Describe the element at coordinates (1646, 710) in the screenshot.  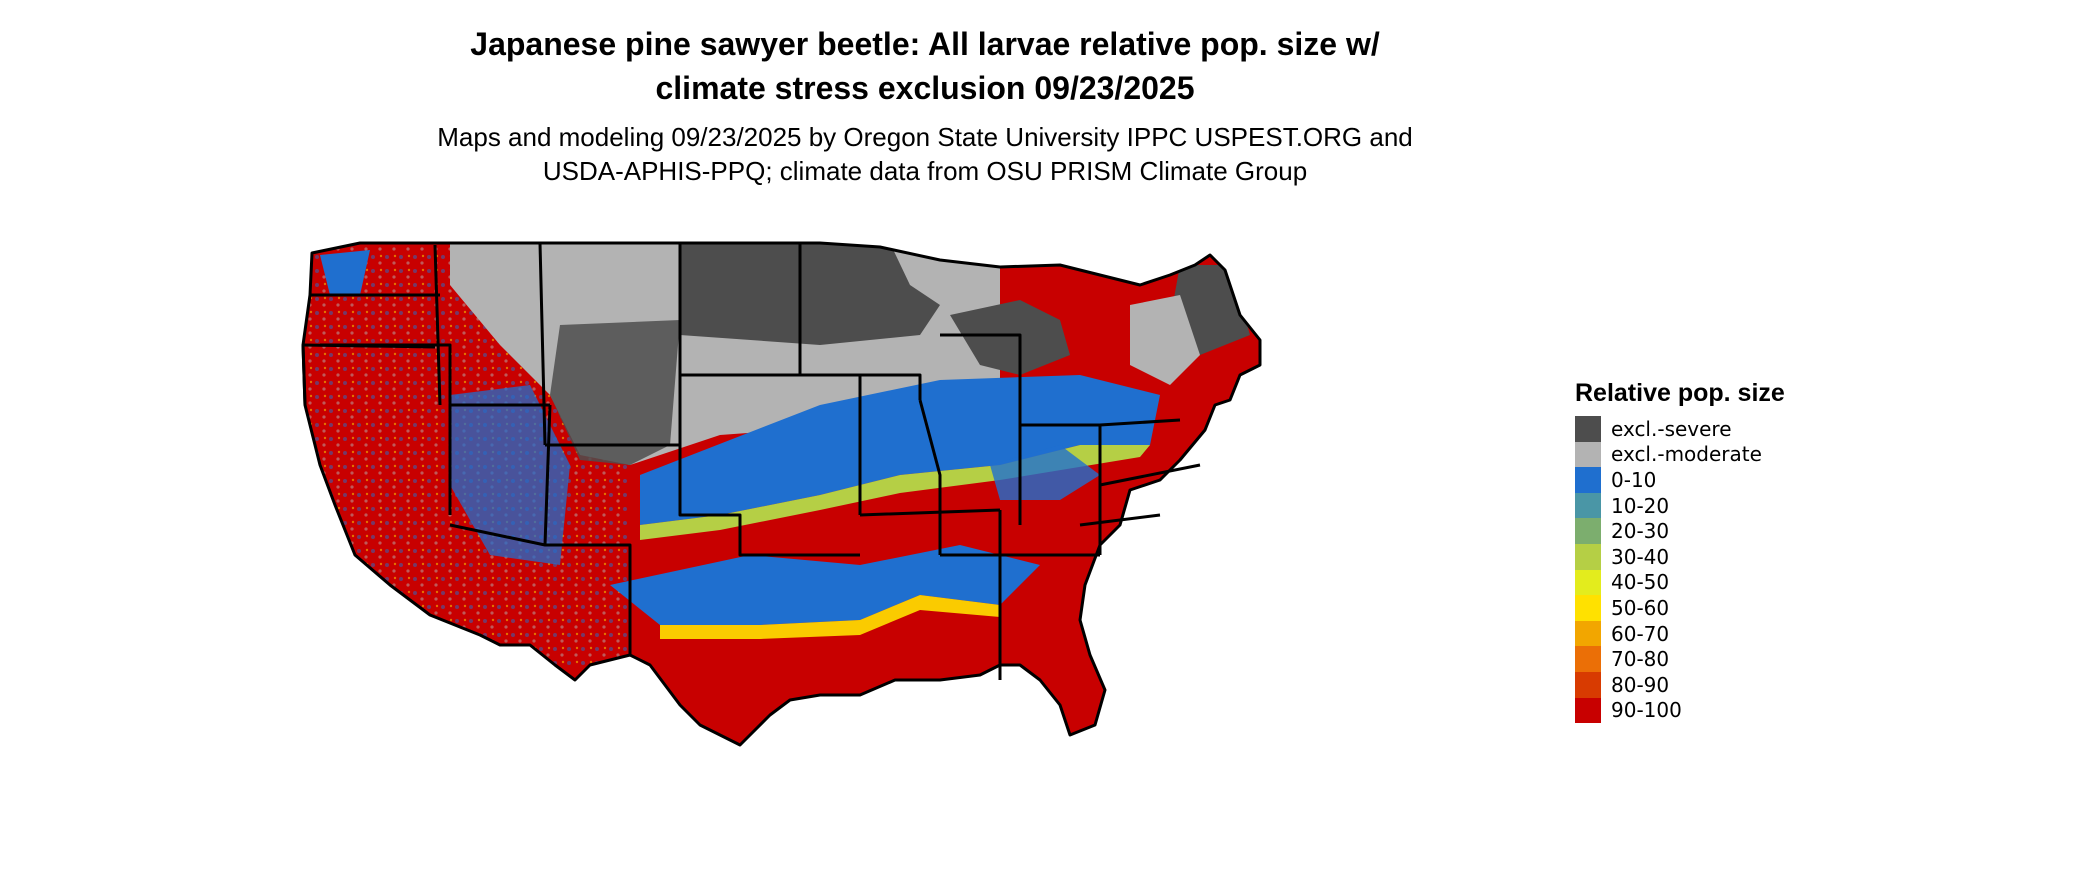
I see `legend-label: 90-100` at that location.